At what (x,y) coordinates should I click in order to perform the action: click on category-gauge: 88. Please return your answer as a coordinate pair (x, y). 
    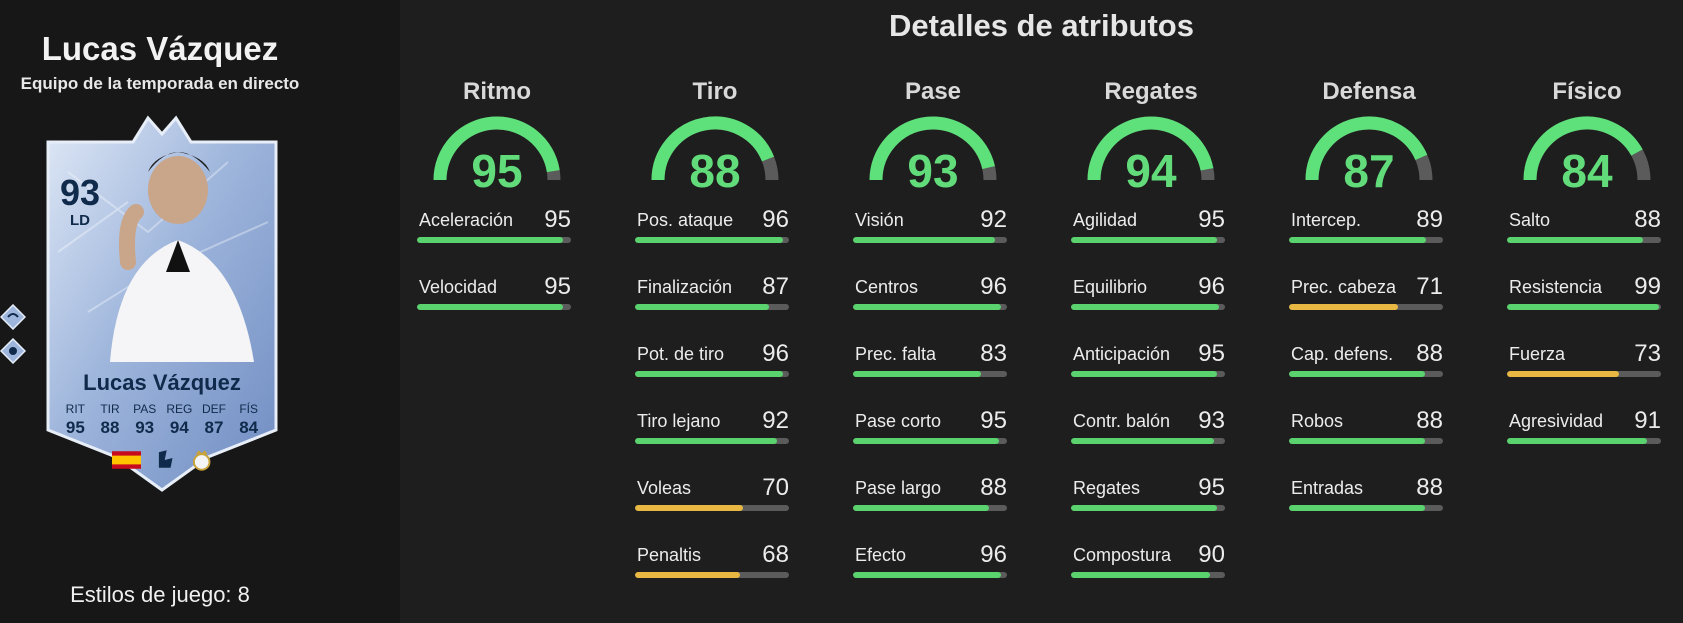
    Looking at the image, I should click on (715, 154).